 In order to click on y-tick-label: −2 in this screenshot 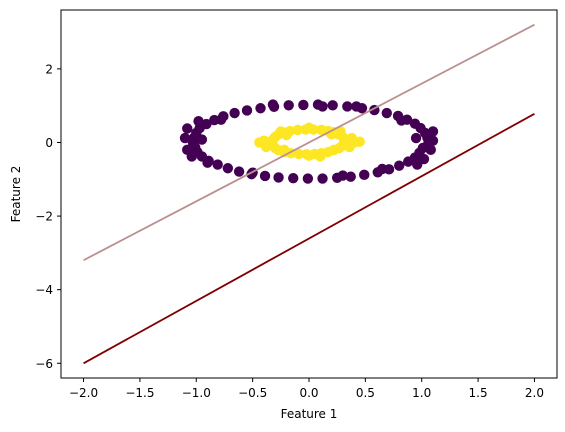, I will do `click(44, 217)`.